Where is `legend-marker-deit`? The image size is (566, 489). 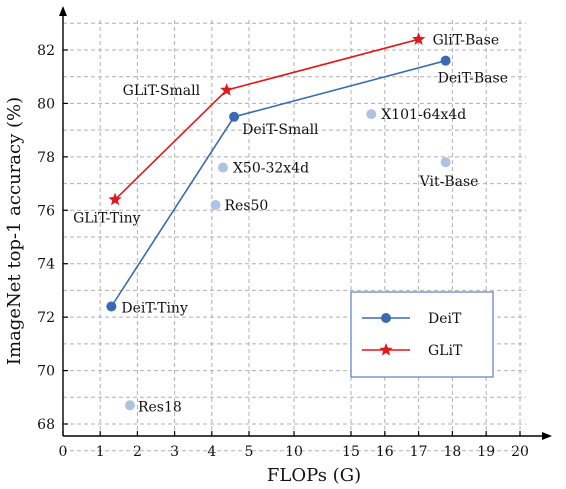
legend-marker-deit is located at coordinates (386, 318).